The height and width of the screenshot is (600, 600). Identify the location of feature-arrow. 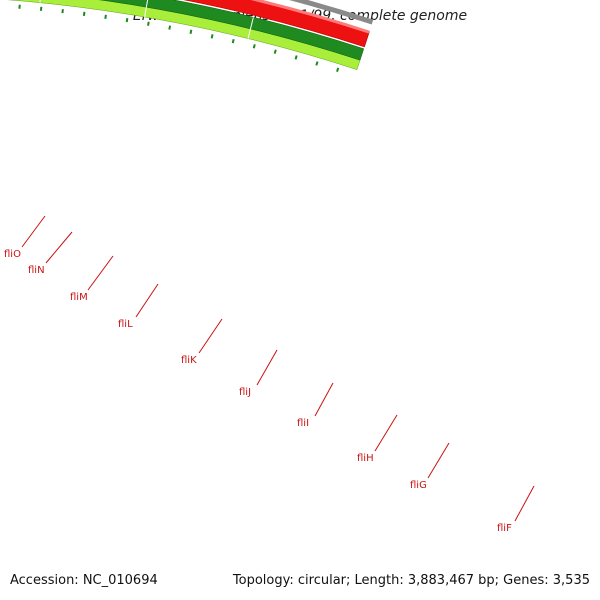
(276, 24).